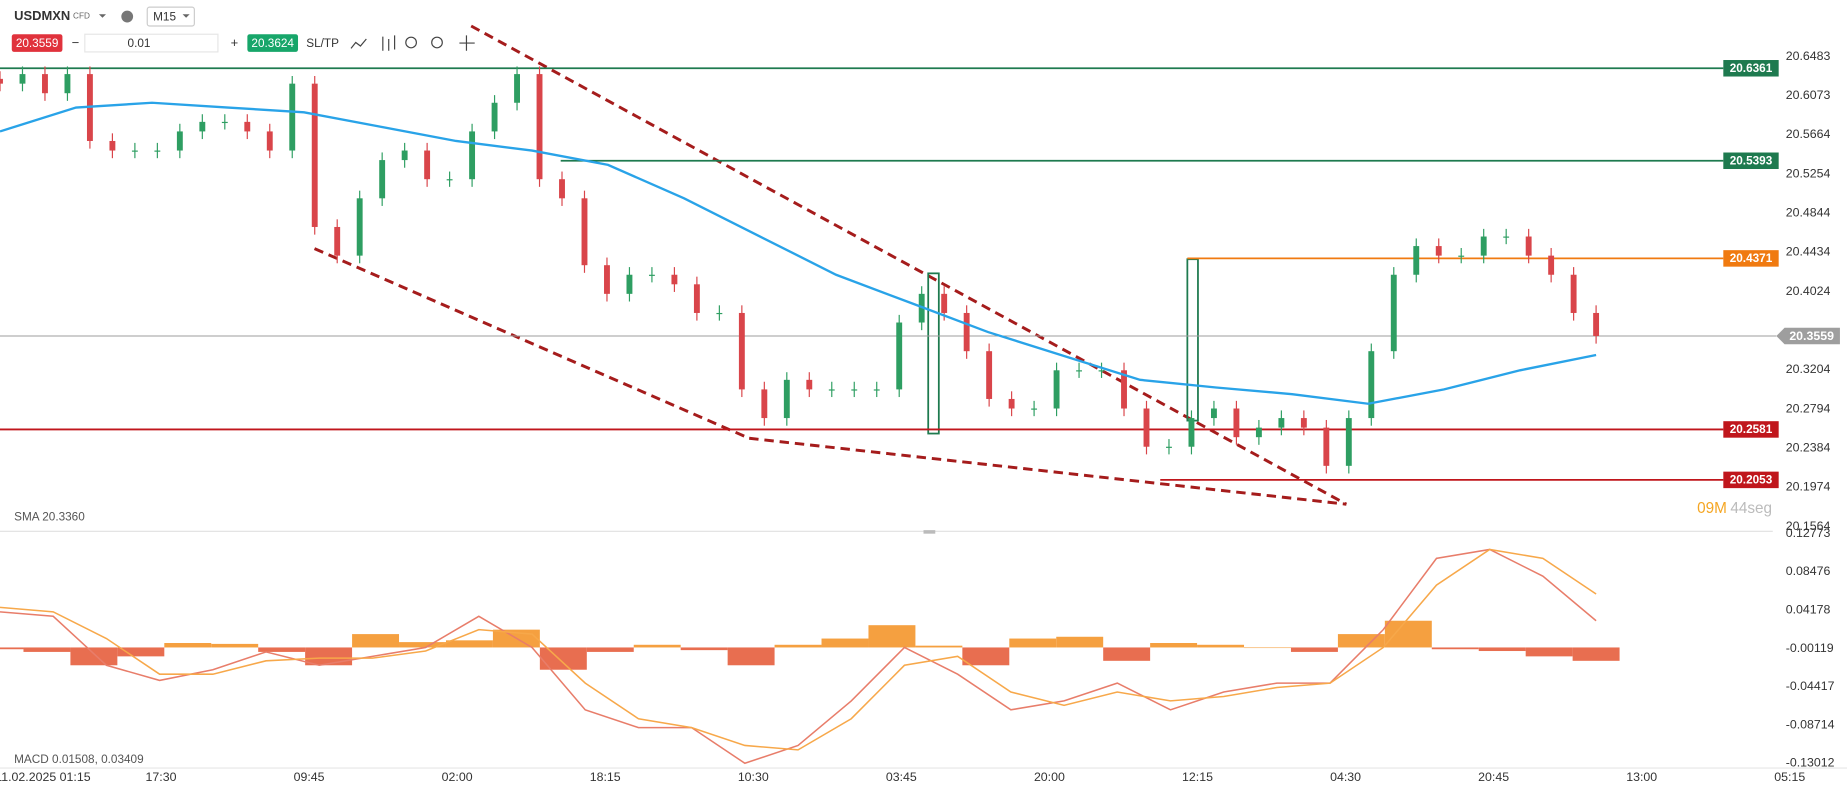 This screenshot has width=1847, height=792. I want to click on ask-price: 20.3624, so click(272, 43).